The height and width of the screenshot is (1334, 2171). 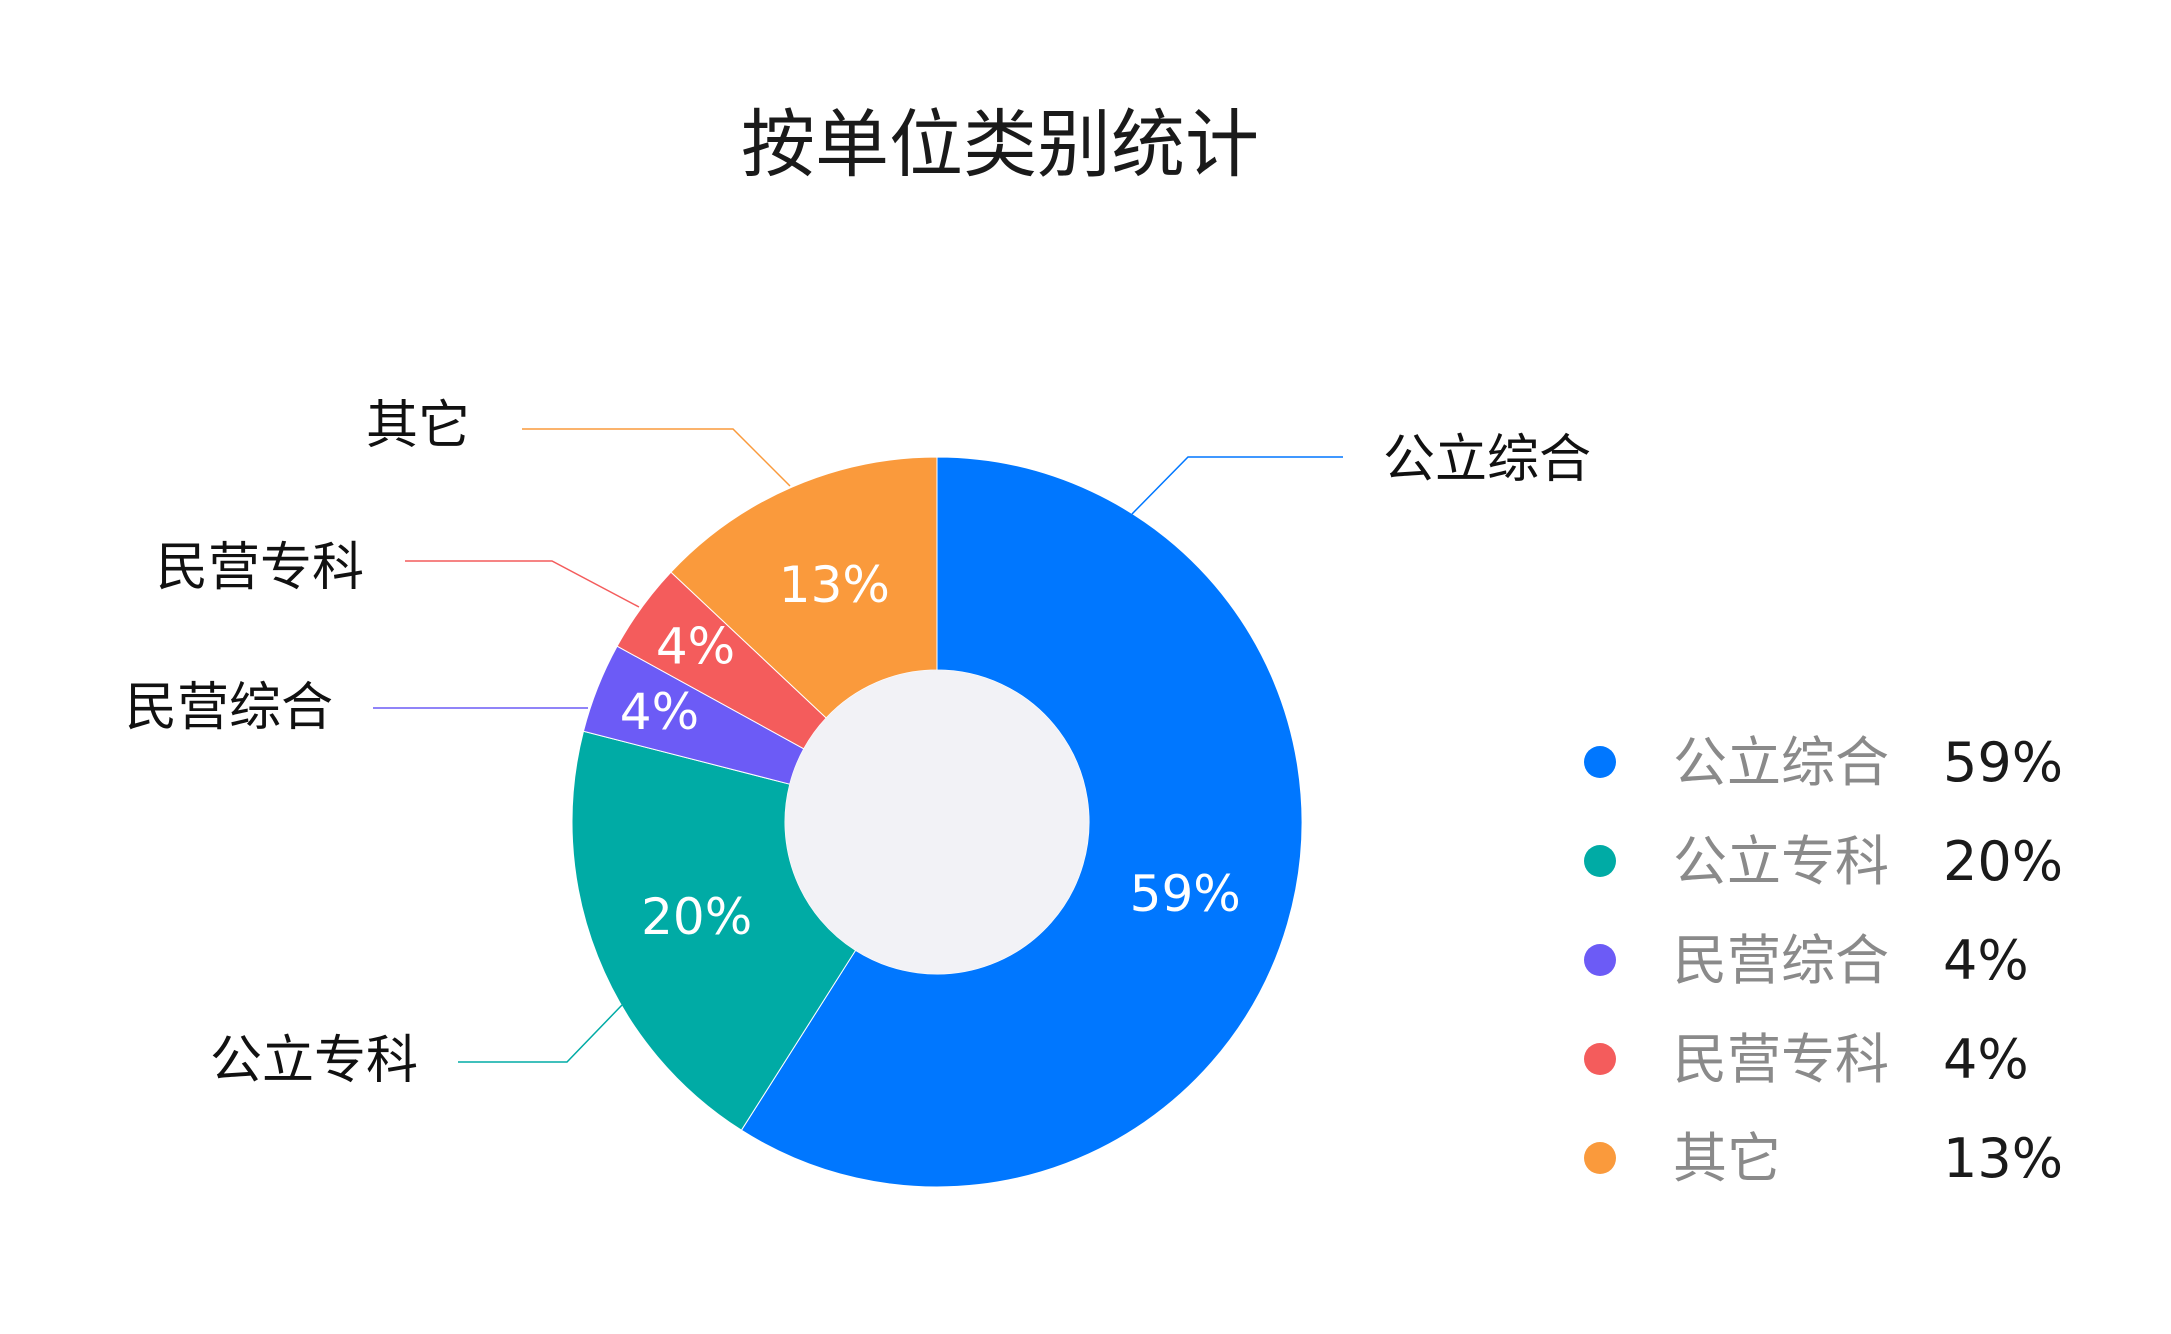 I want to click on legend-item-public-general: 公立综合 59%, so click(x=1823, y=762).